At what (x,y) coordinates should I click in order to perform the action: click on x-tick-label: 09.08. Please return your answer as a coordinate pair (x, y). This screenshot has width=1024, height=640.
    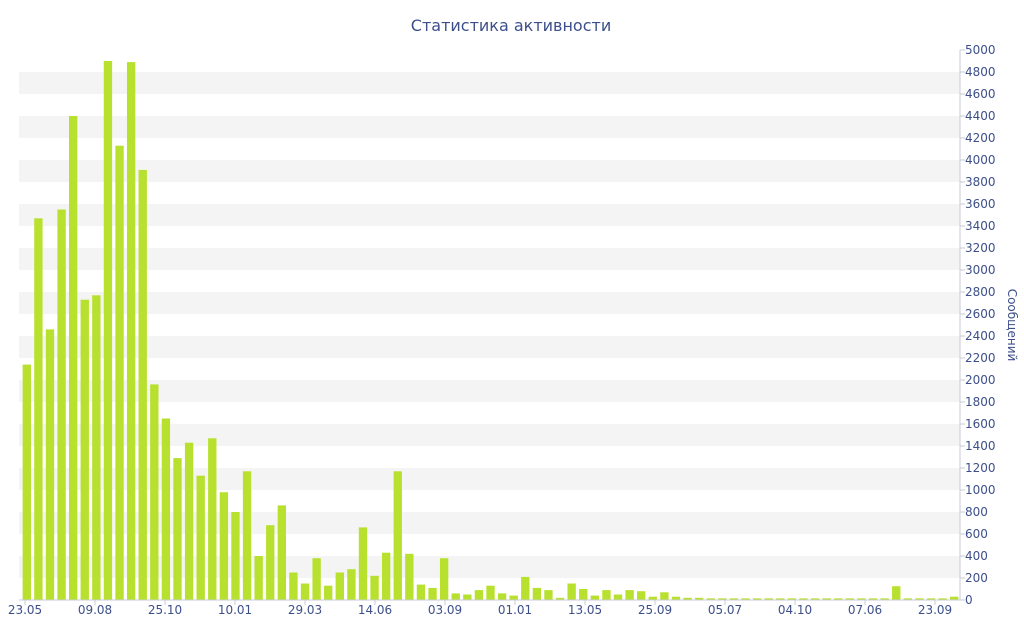
    Looking at the image, I should click on (95, 610).